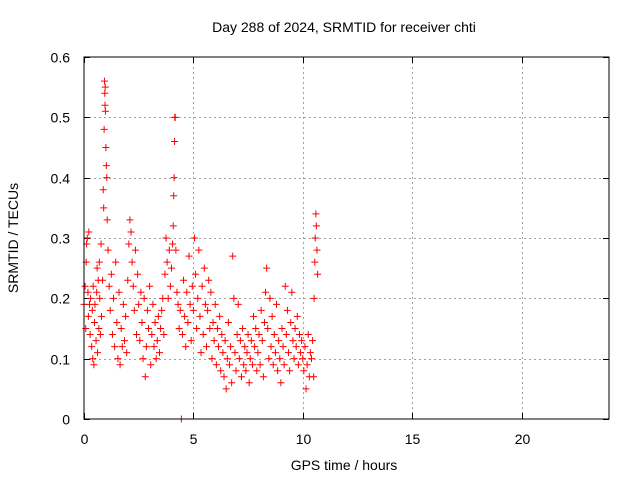  What do you see at coordinates (13, 238) in the screenshot?
I see `y-axis-label: SRMTID / TECUs` at bounding box center [13, 238].